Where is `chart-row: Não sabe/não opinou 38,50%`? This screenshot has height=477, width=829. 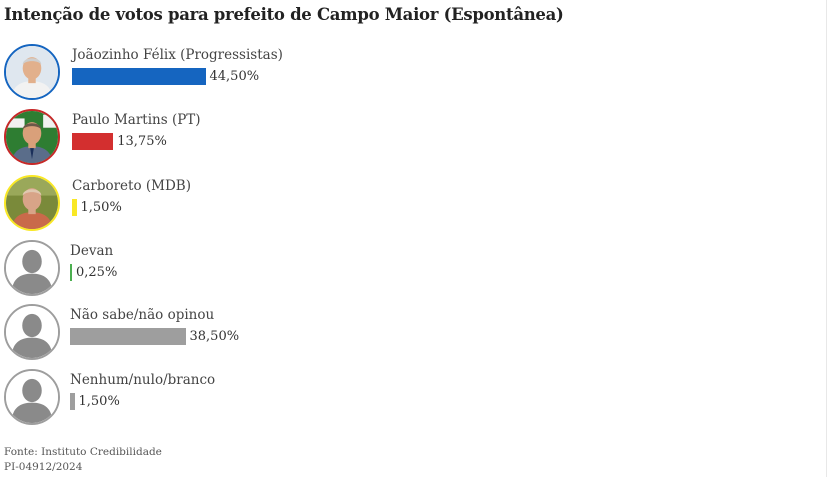
chart-row: Não sabe/não opinou 38,50% is located at coordinates (350, 333).